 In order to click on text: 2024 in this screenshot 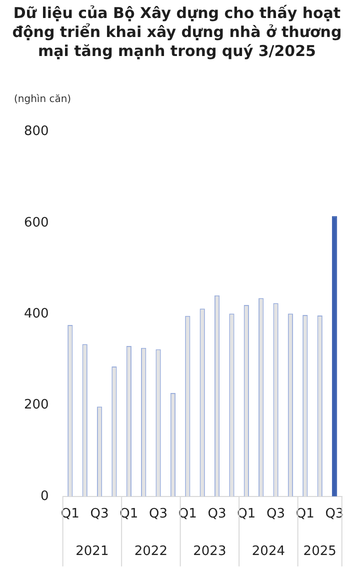, I will do `click(268, 551)`.